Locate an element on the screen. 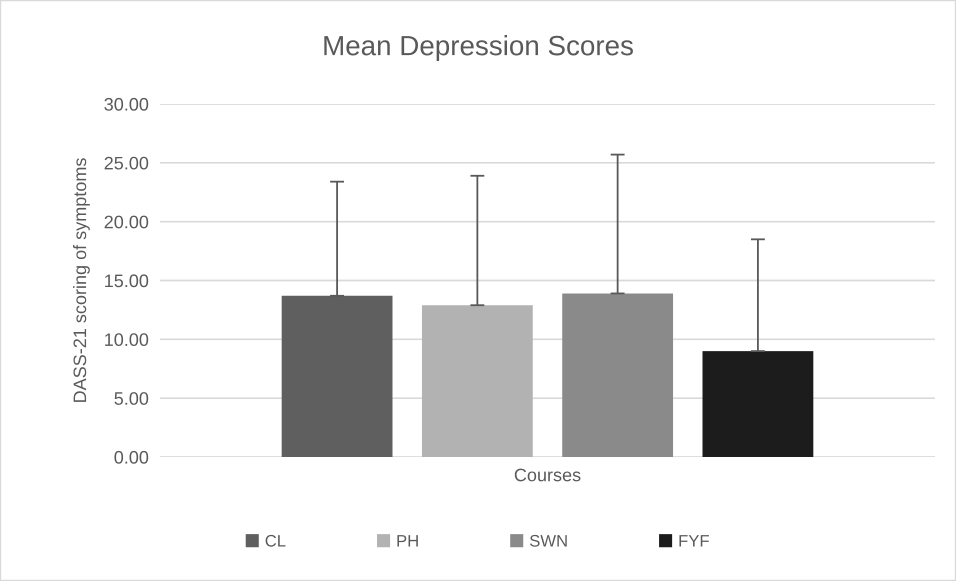  y-tick-label: 10.00 is located at coordinates (126, 339).